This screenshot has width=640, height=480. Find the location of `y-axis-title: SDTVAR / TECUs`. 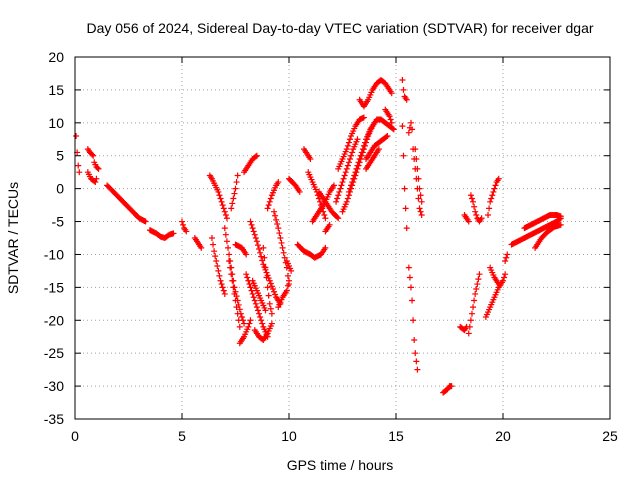

y-axis-title: SDTVAR / TECUs is located at coordinates (13, 238).